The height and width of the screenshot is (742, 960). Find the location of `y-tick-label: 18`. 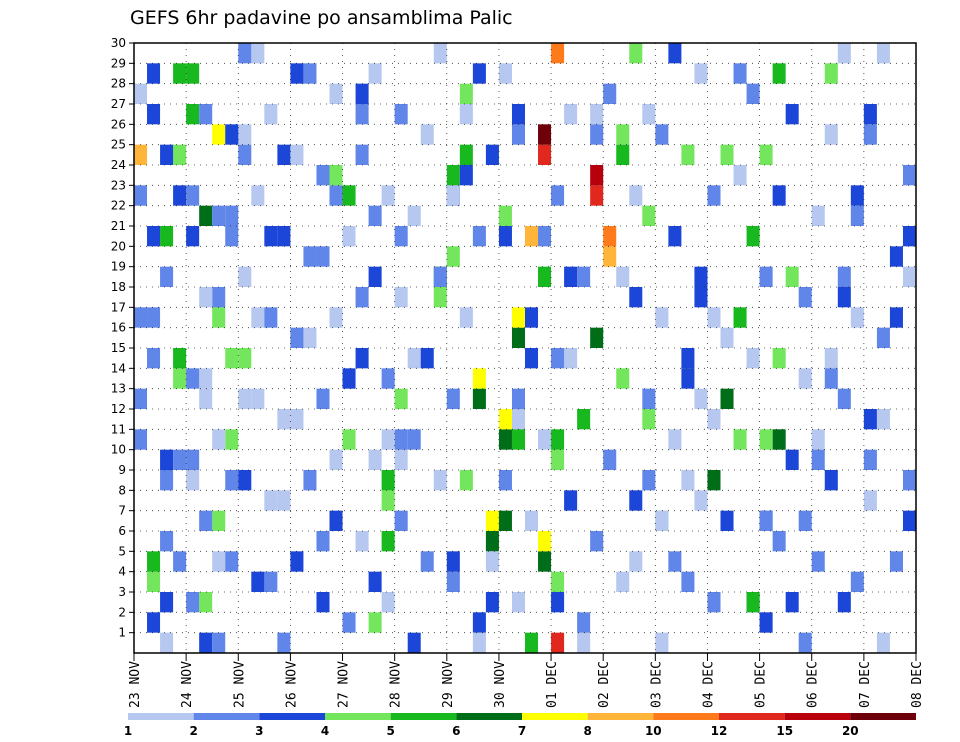

y-tick-label: 18 is located at coordinates (118, 287).